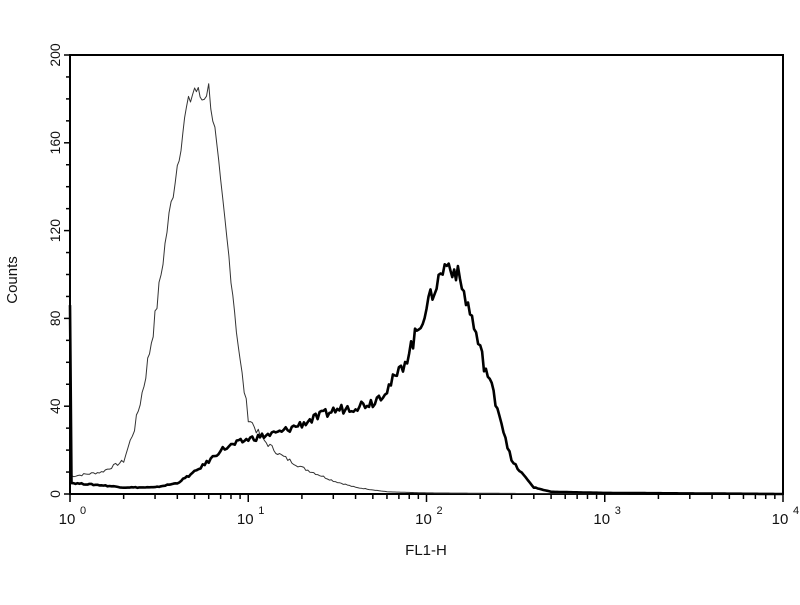  What do you see at coordinates (440, 511) in the screenshot?
I see `x-tick-exponent: 2` at bounding box center [440, 511].